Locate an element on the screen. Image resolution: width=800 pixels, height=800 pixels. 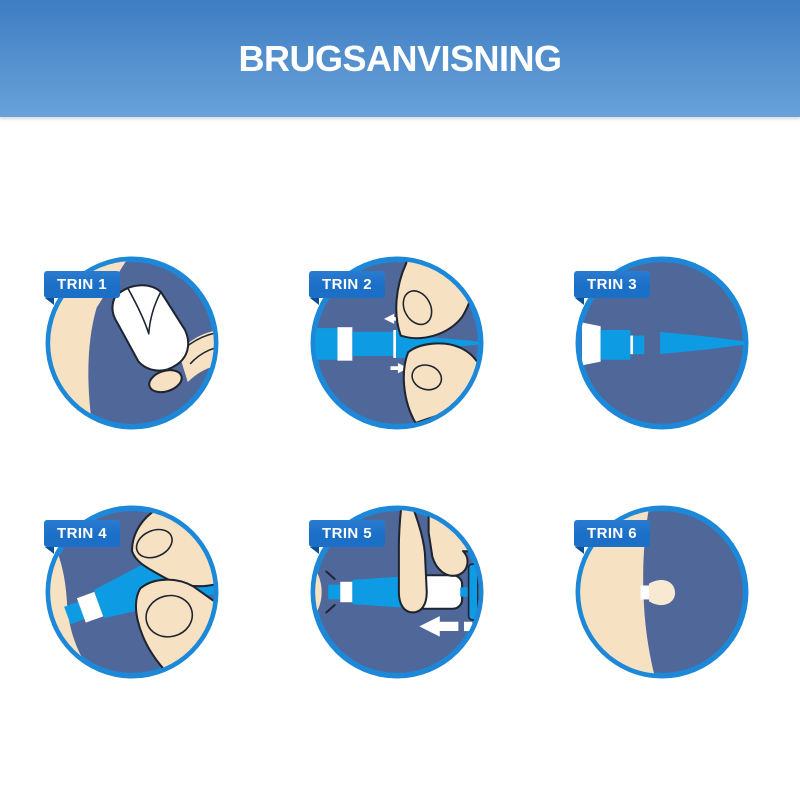
step-4-illustration fingers-pressing-device-to-skin-icon is located at coordinates (132, 592).